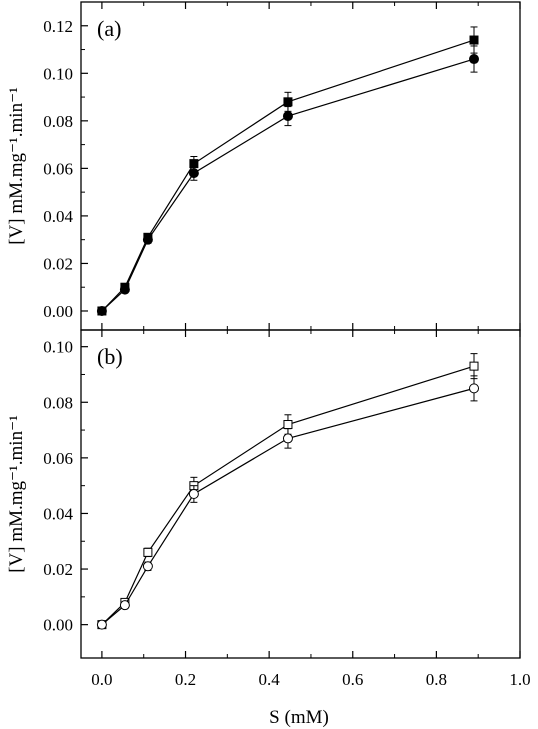 The width and height of the screenshot is (538, 729). I want to click on x-axis-title: S (mM), so click(299, 717).